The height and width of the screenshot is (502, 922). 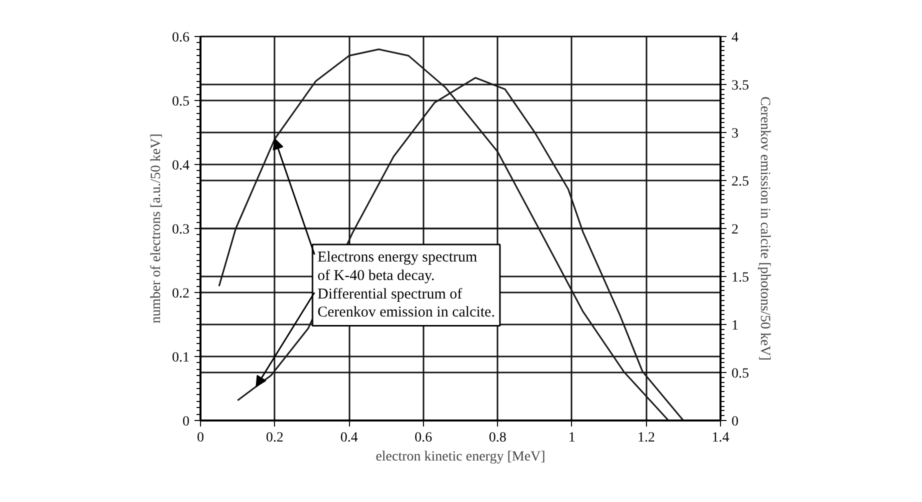 I want to click on y-tick-label: 0.4, so click(x=181, y=166).